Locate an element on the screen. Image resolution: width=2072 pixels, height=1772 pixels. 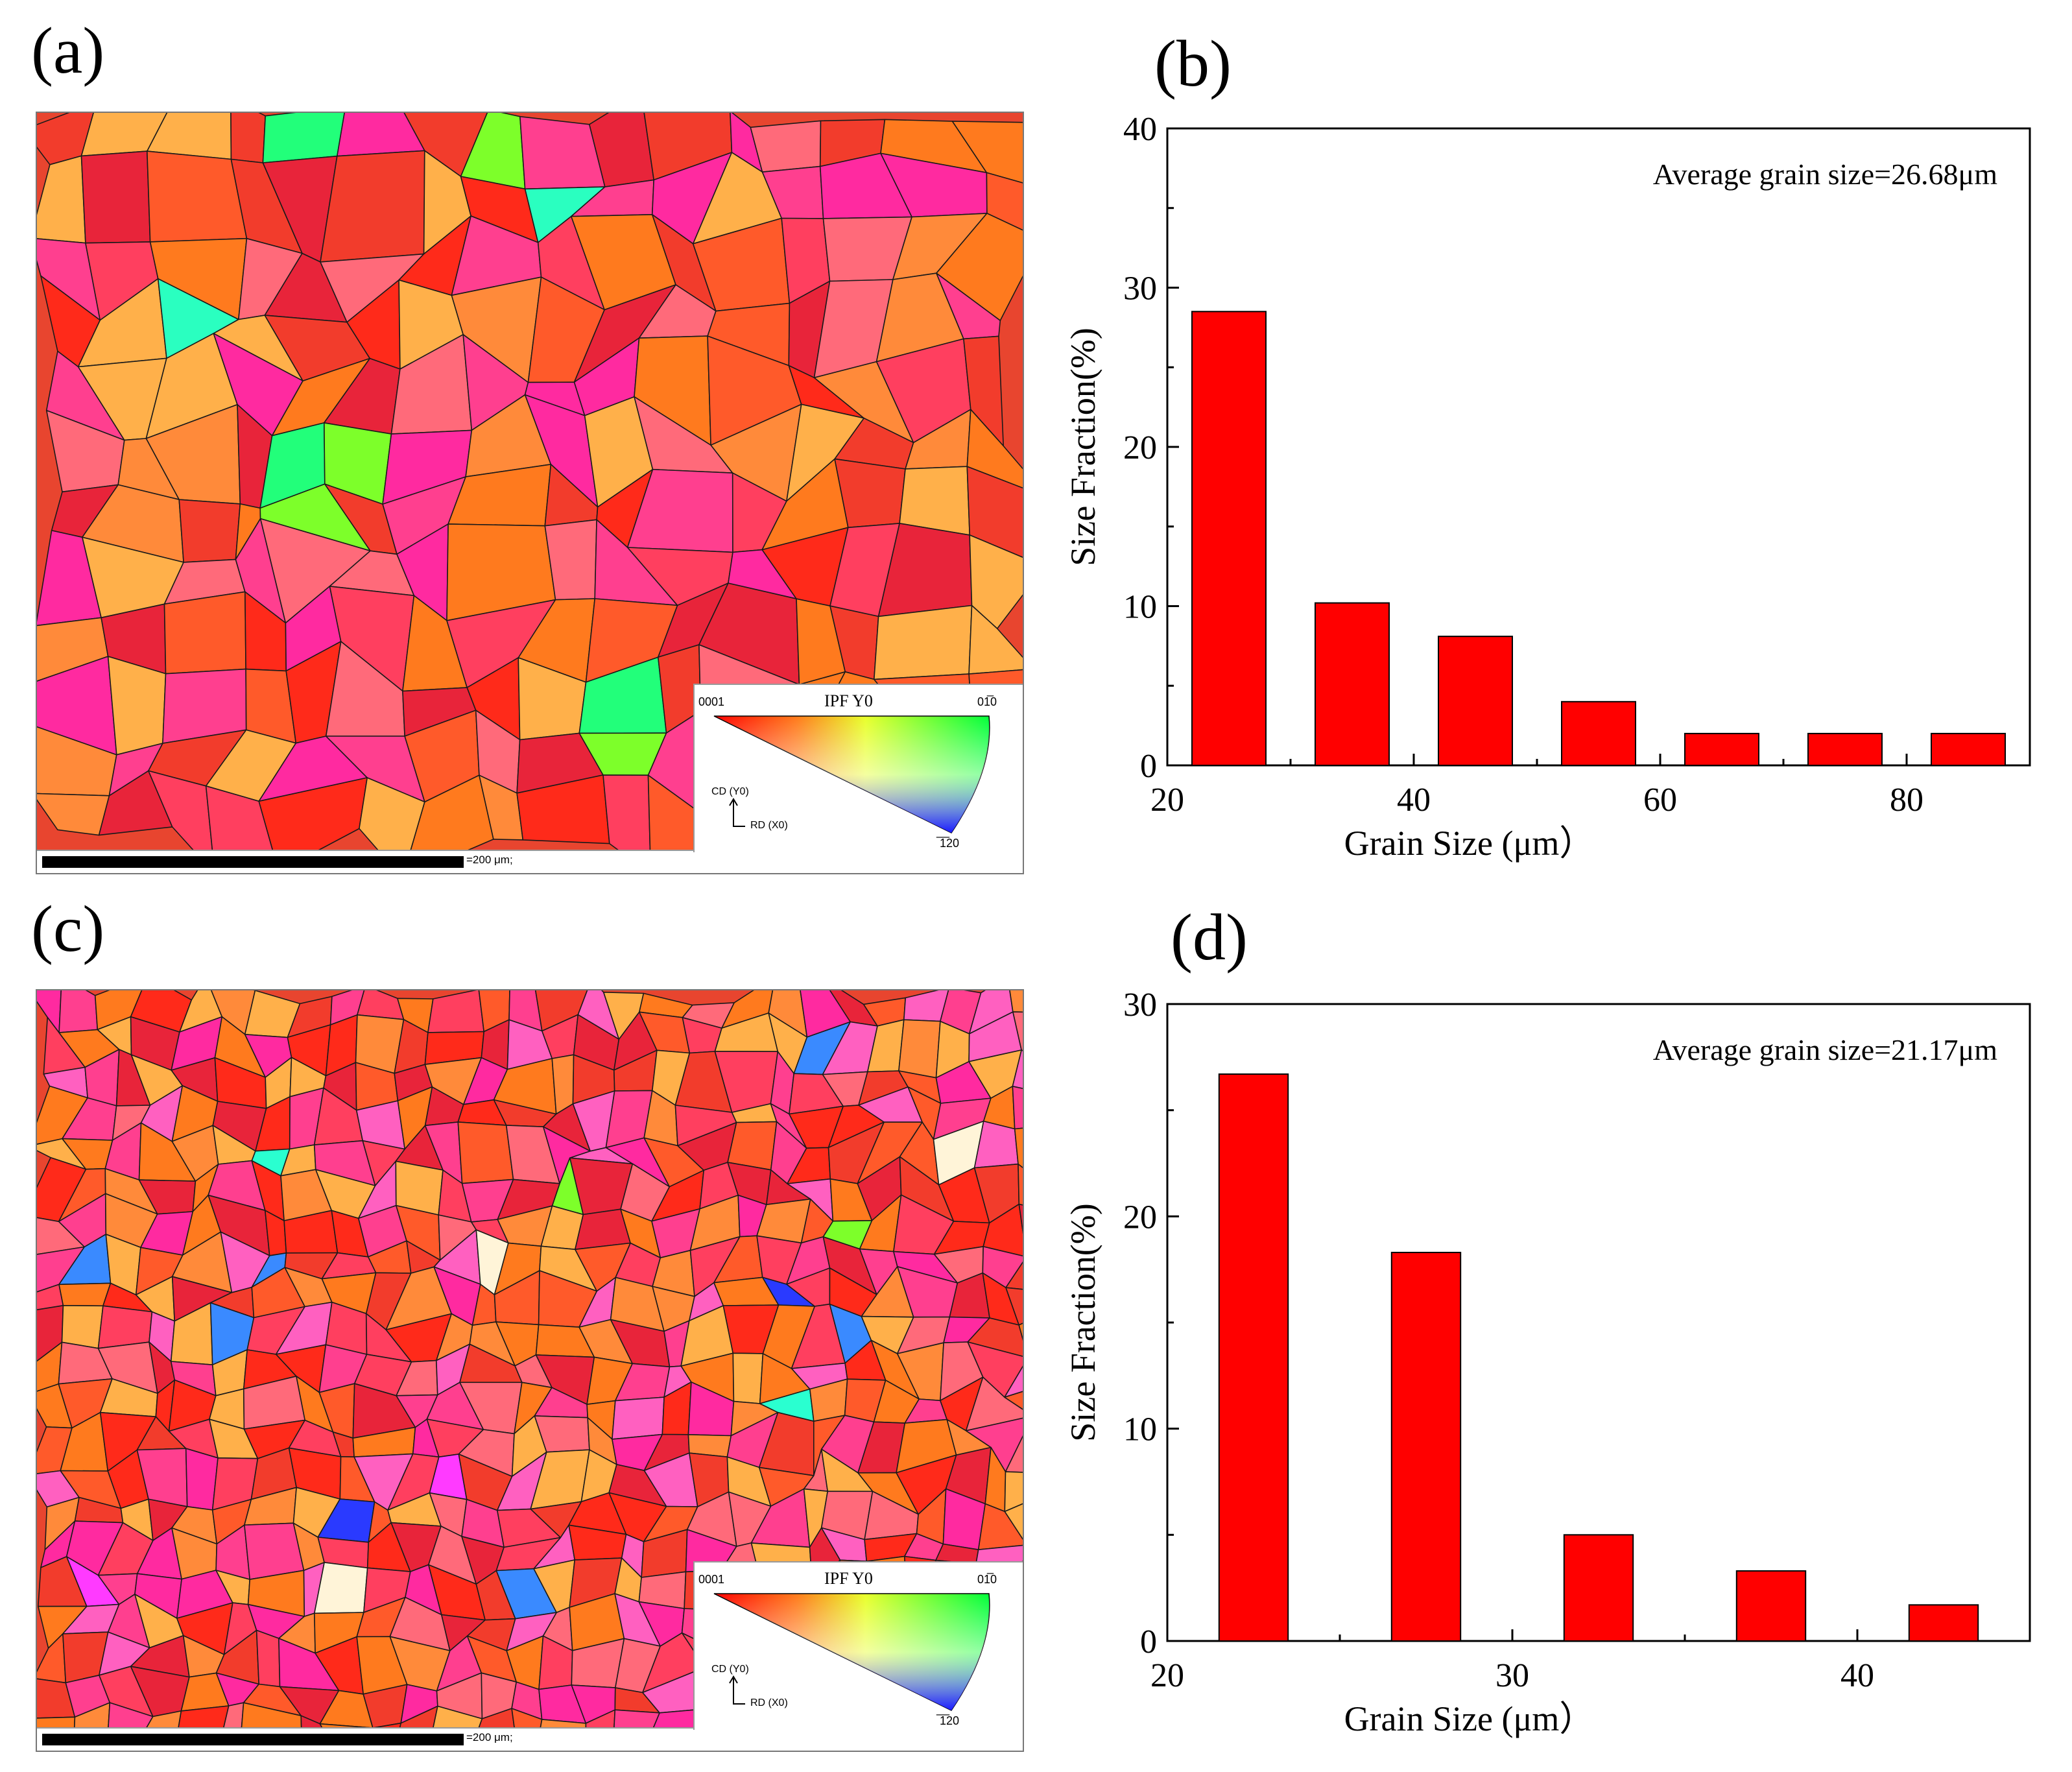
legend-axis-y-c: CD (Y0) is located at coordinates (730, 1669).